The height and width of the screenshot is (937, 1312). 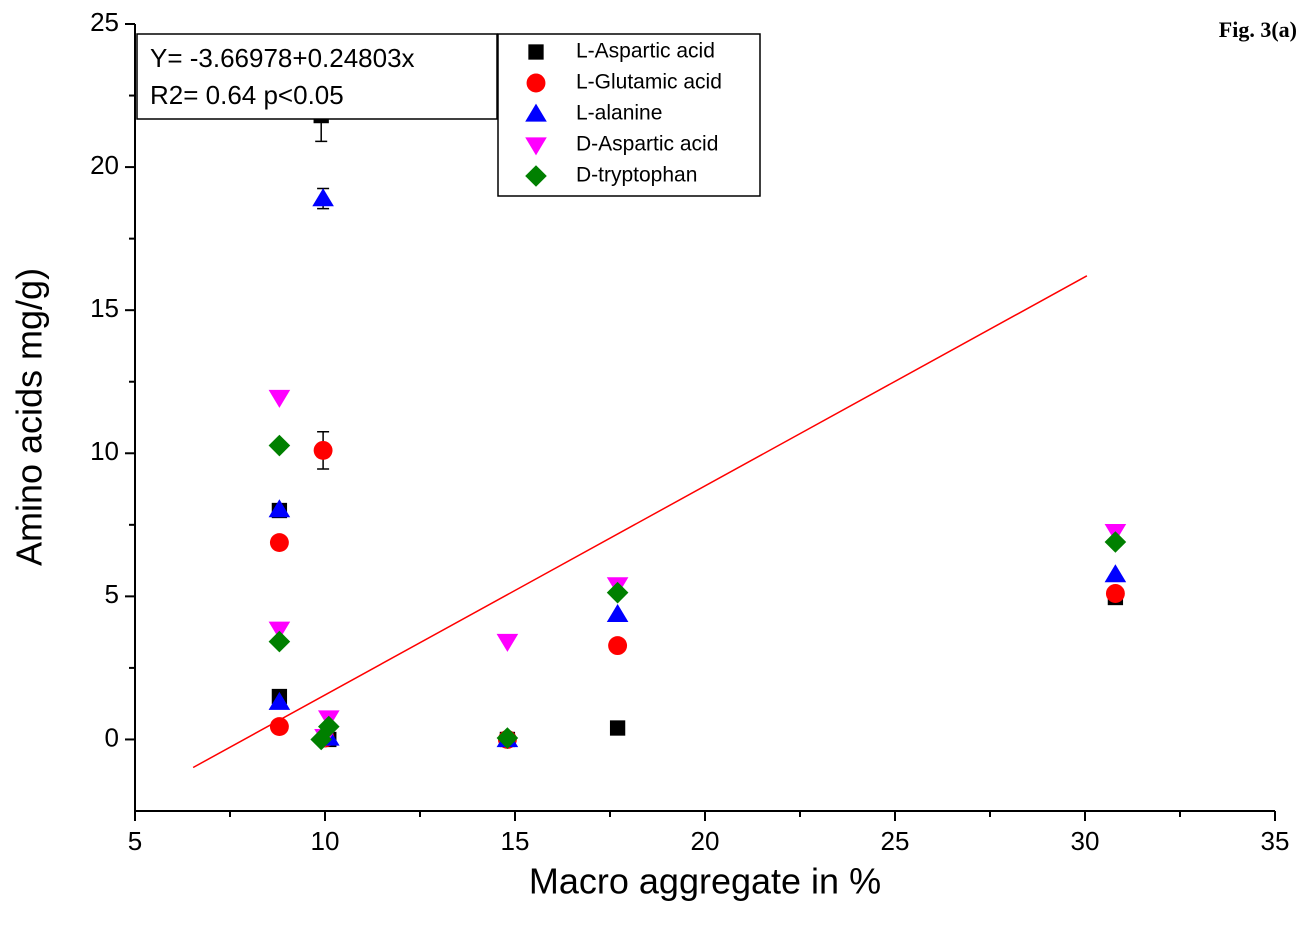 I want to click on x-axis-label: Macro aggregate in %, so click(x=705, y=881).